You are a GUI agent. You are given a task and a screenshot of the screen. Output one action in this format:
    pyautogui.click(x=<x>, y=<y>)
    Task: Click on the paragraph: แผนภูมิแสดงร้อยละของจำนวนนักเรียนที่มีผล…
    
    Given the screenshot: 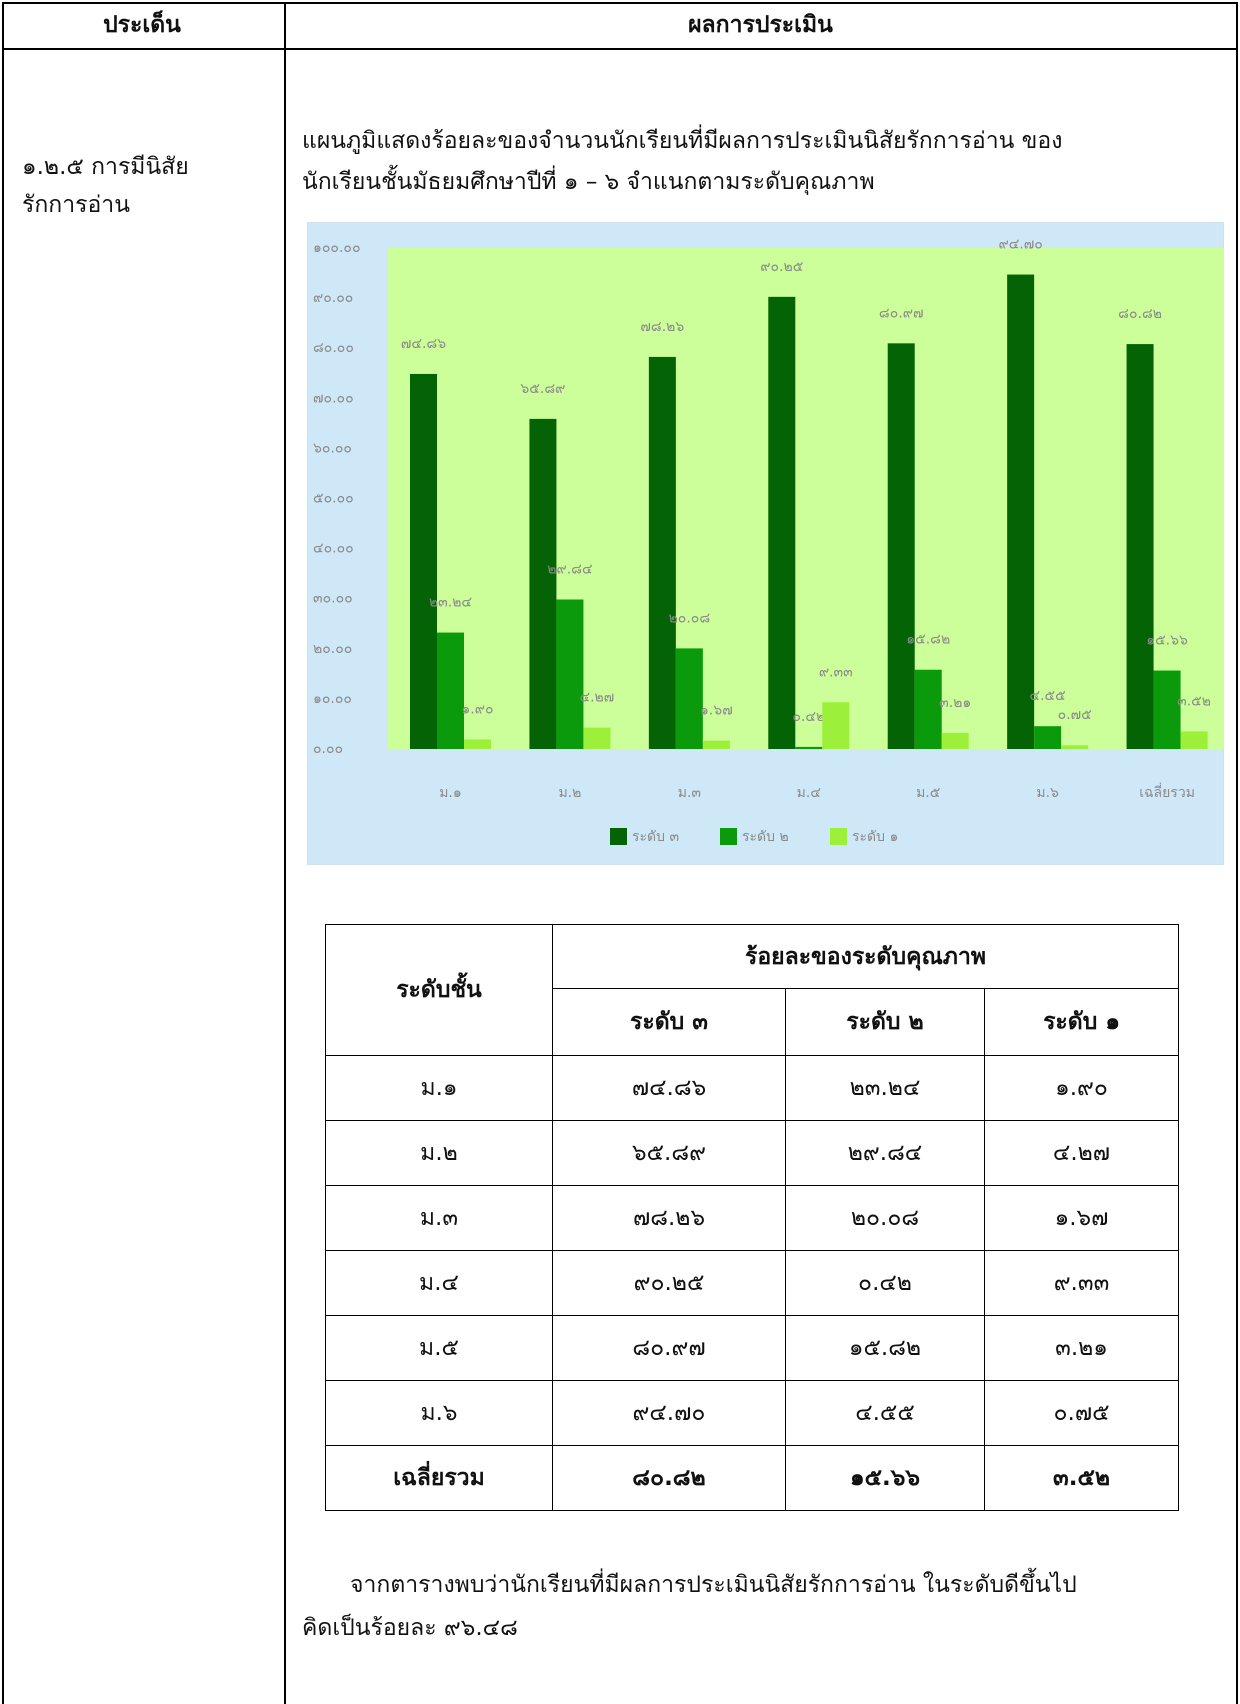 What is the action you would take?
    pyautogui.click(x=682, y=141)
    